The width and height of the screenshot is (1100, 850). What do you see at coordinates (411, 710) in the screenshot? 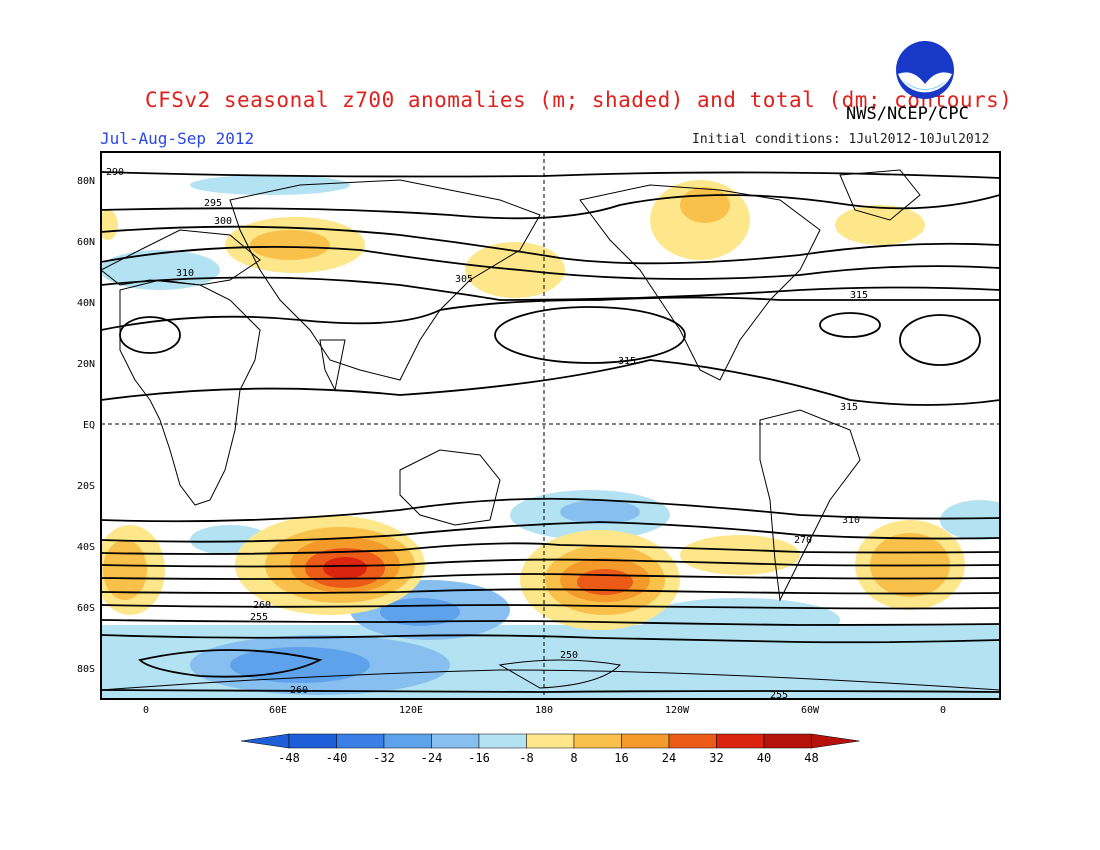
I see `lon-label-120e: 120E` at bounding box center [411, 710].